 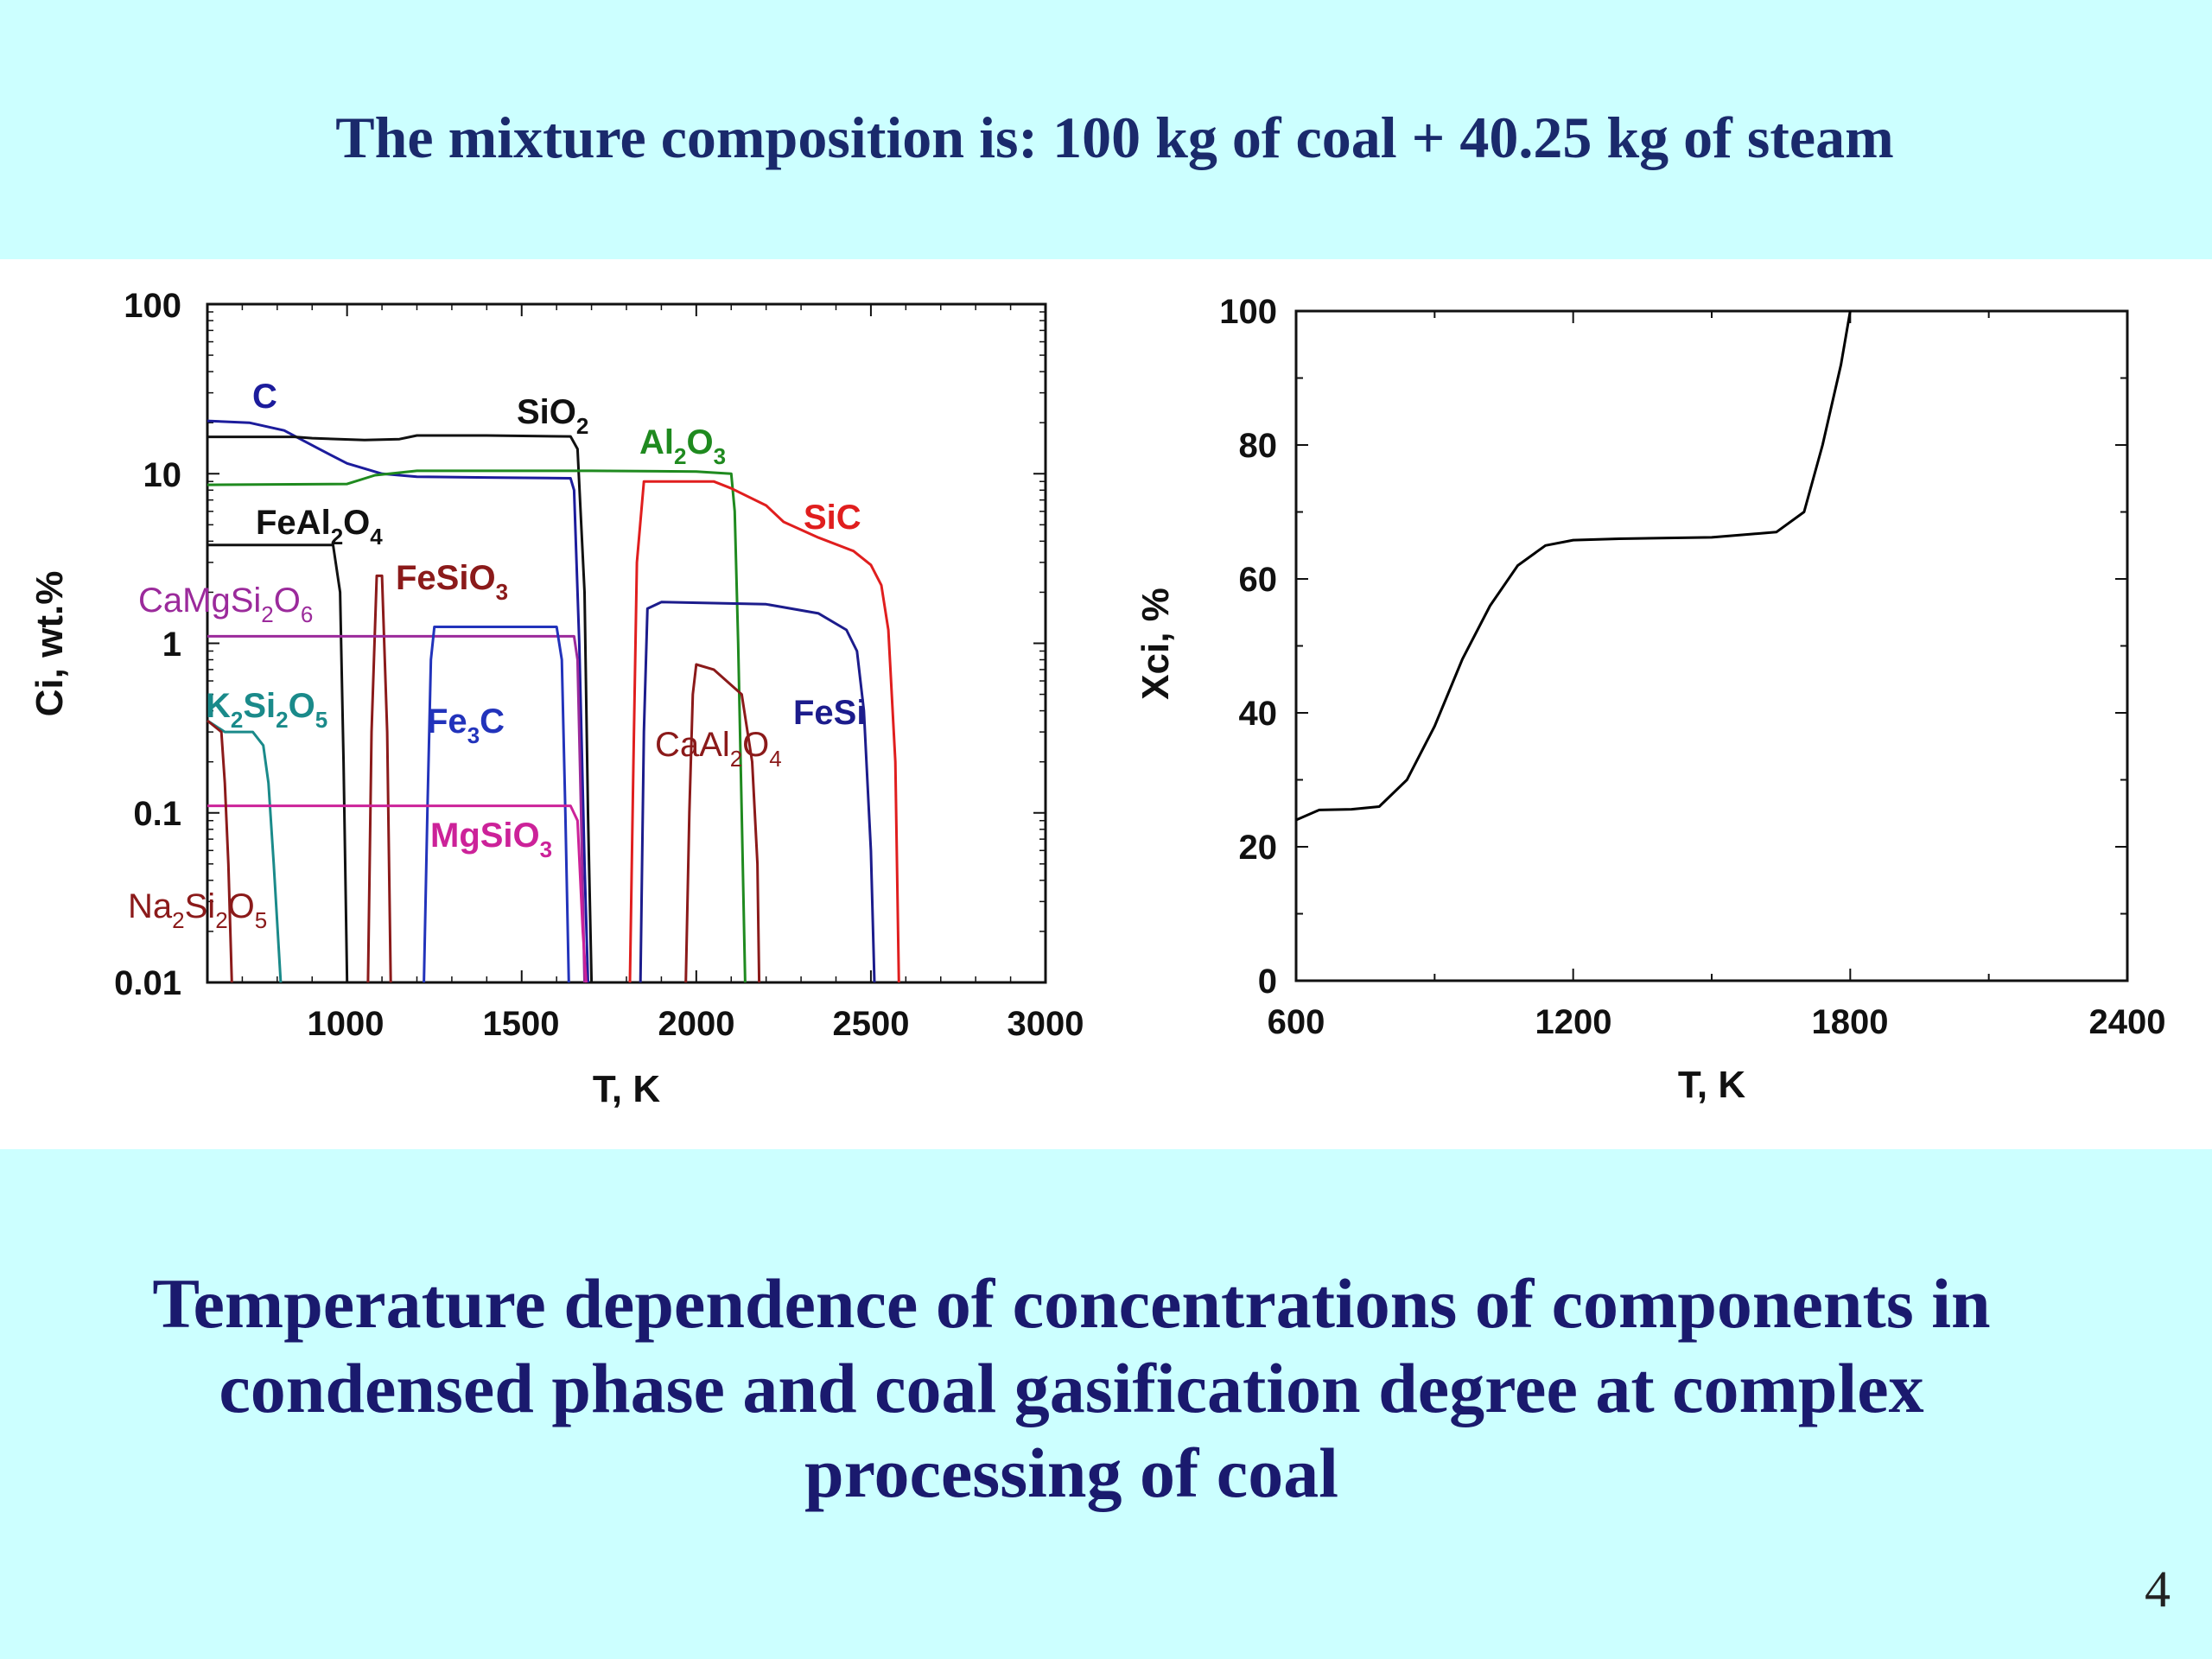 What do you see at coordinates (1296, 1022) in the screenshot?
I see `right-x-tick-label: 600` at bounding box center [1296, 1022].